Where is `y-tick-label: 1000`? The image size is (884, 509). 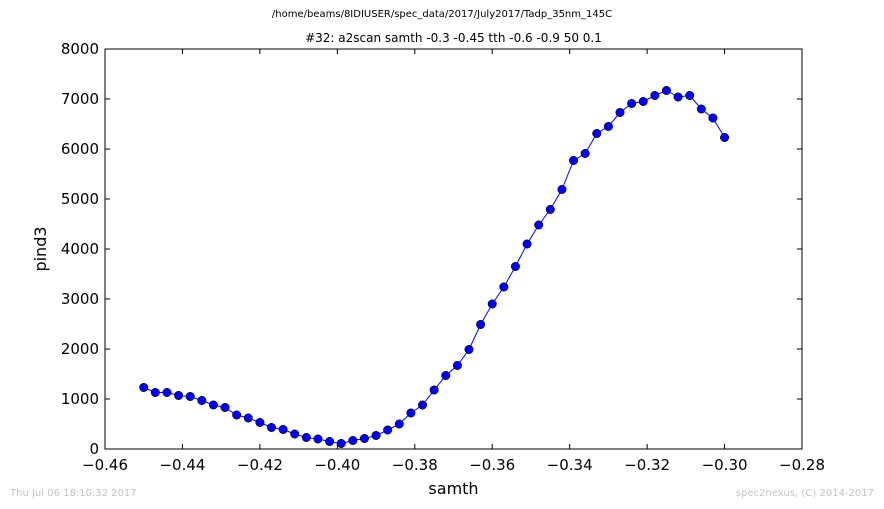 y-tick-label: 1000 is located at coordinates (80, 399).